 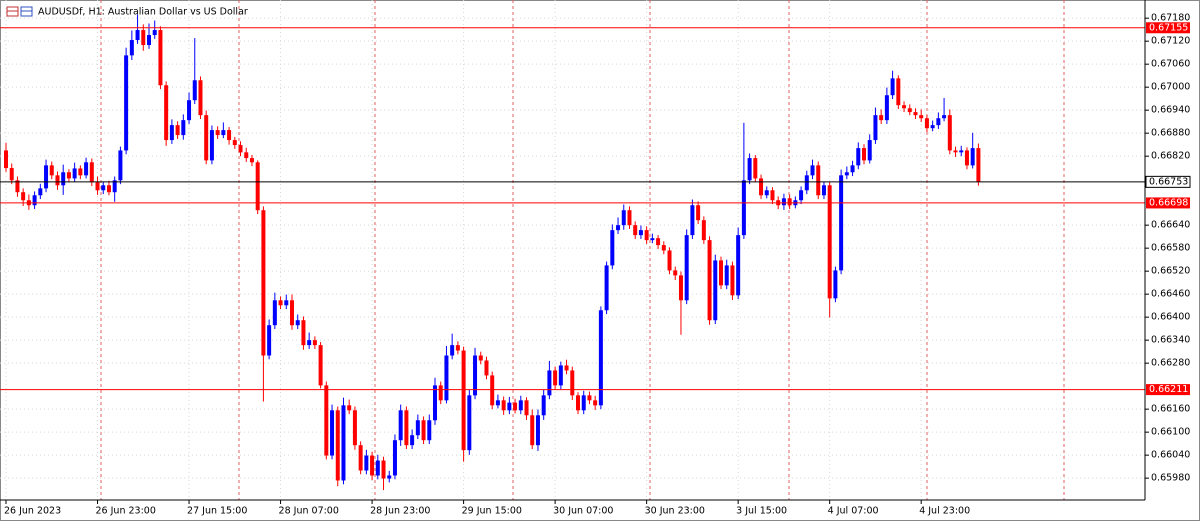 I want to click on y-tick-label: 0.66400, so click(x=1170, y=317).